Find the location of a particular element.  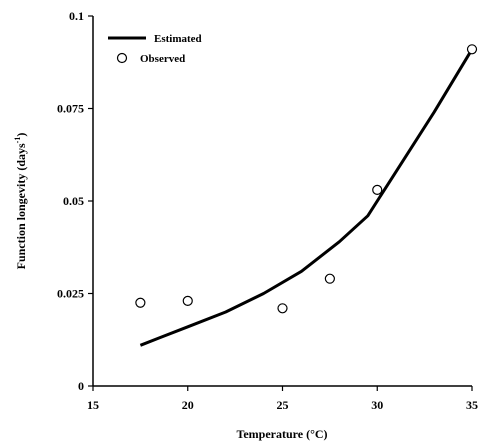

y-axis-title-superscript: -1 is located at coordinates (17, 140).